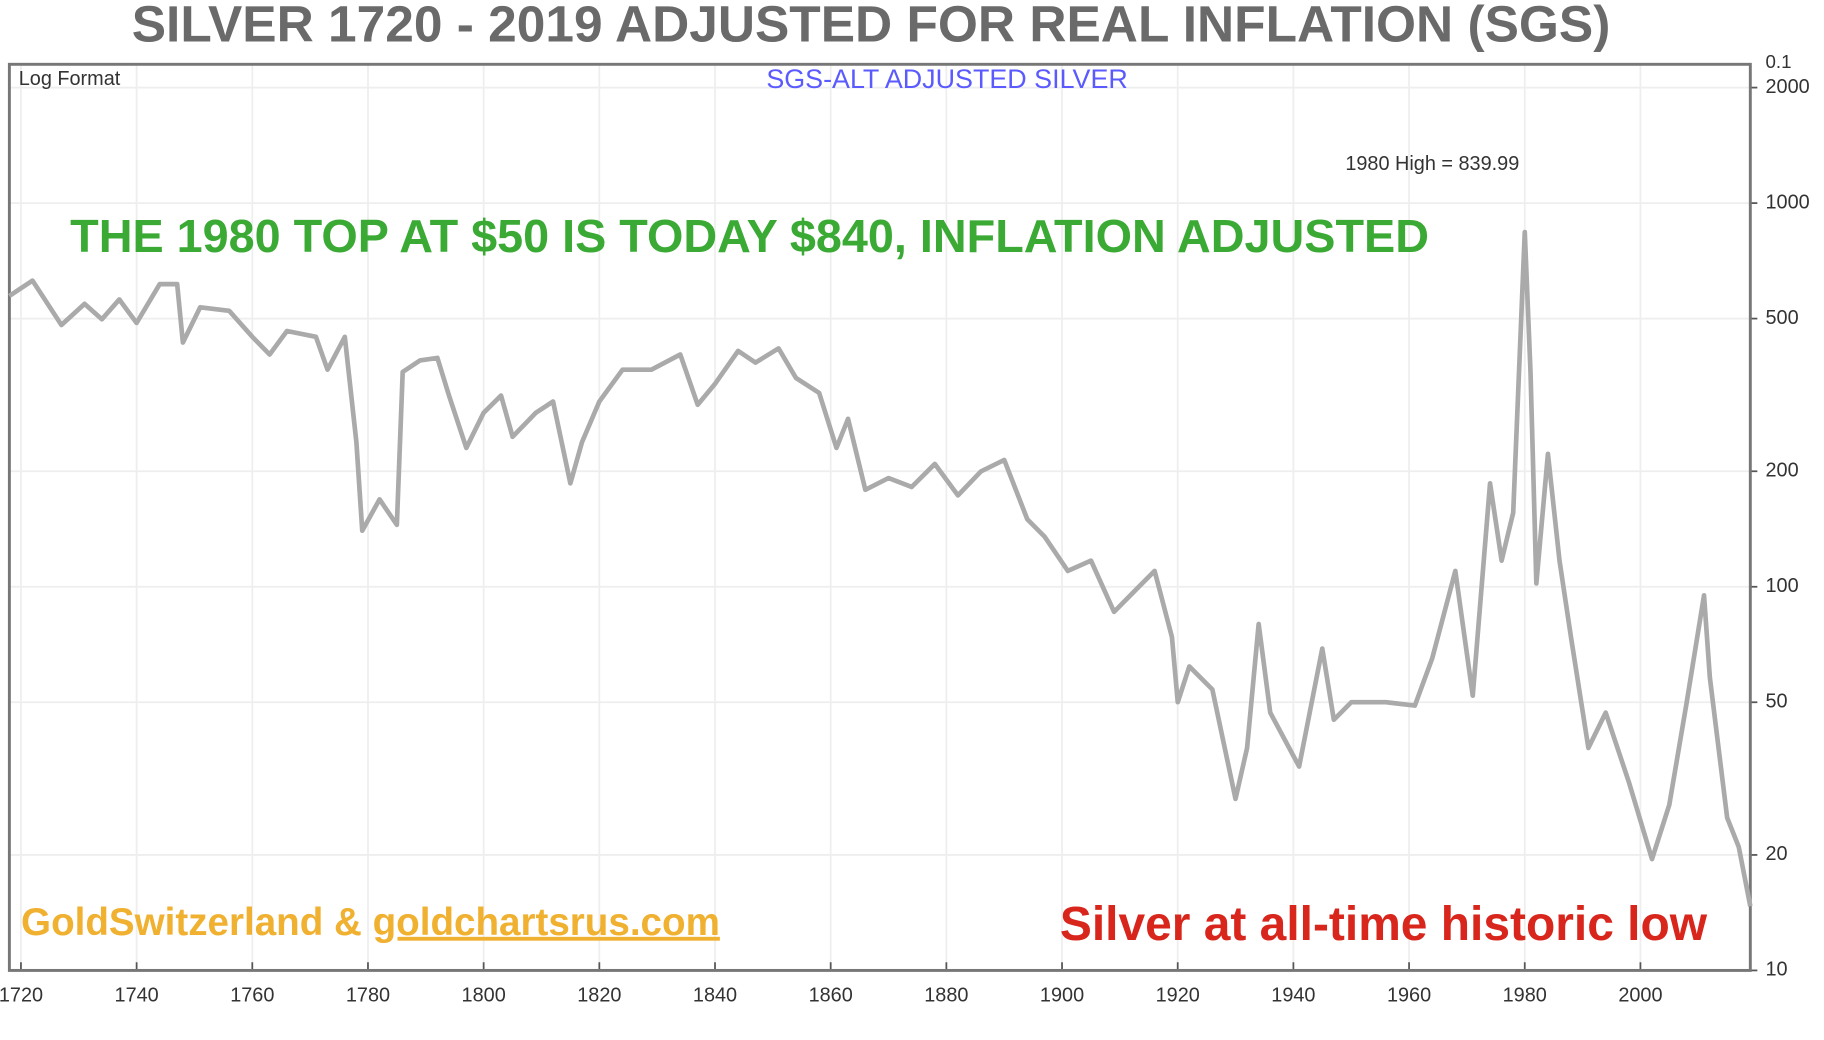  Describe the element at coordinates (21, 995) in the screenshot. I see `x-tick-label: 1720` at that location.